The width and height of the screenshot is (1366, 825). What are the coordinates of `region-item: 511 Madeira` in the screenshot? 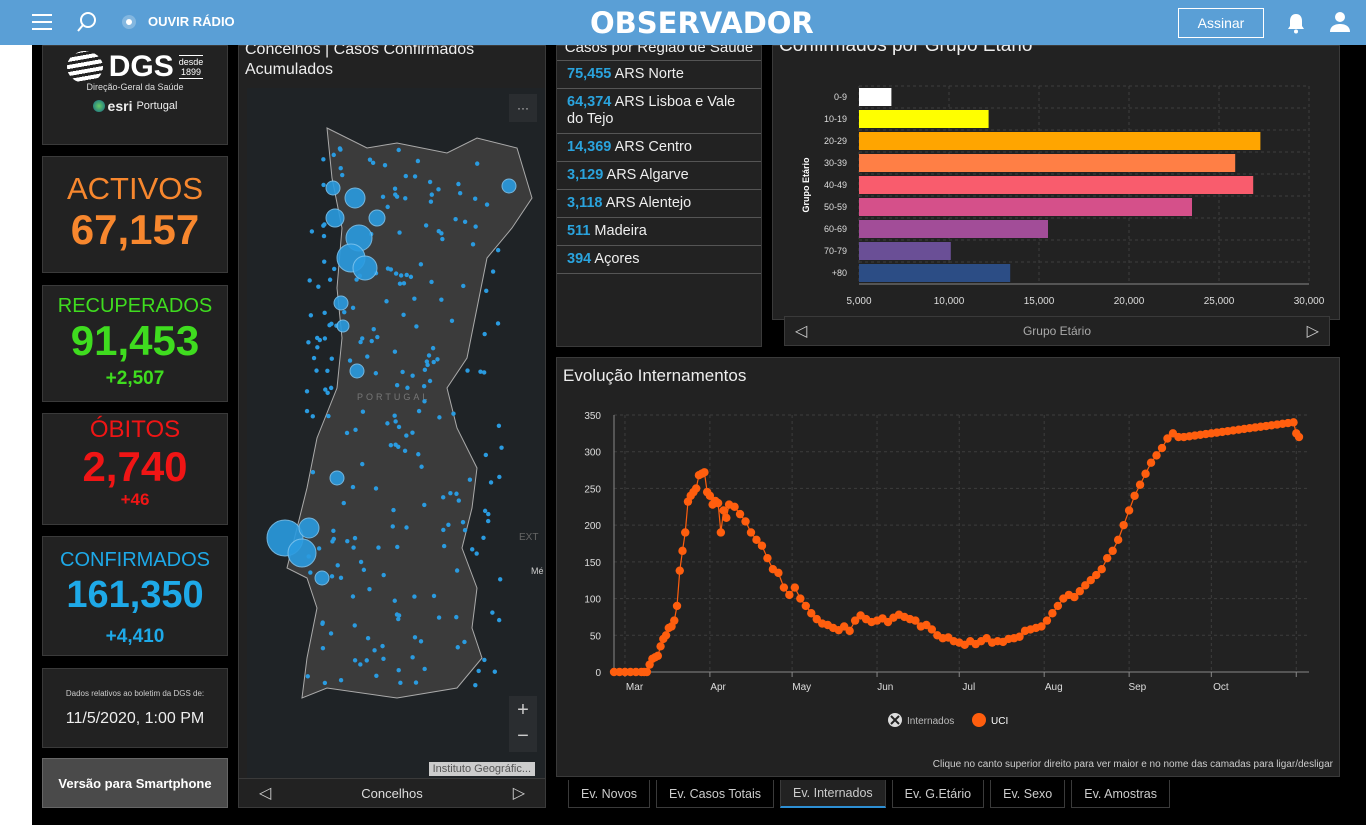 It's located at (659, 232).